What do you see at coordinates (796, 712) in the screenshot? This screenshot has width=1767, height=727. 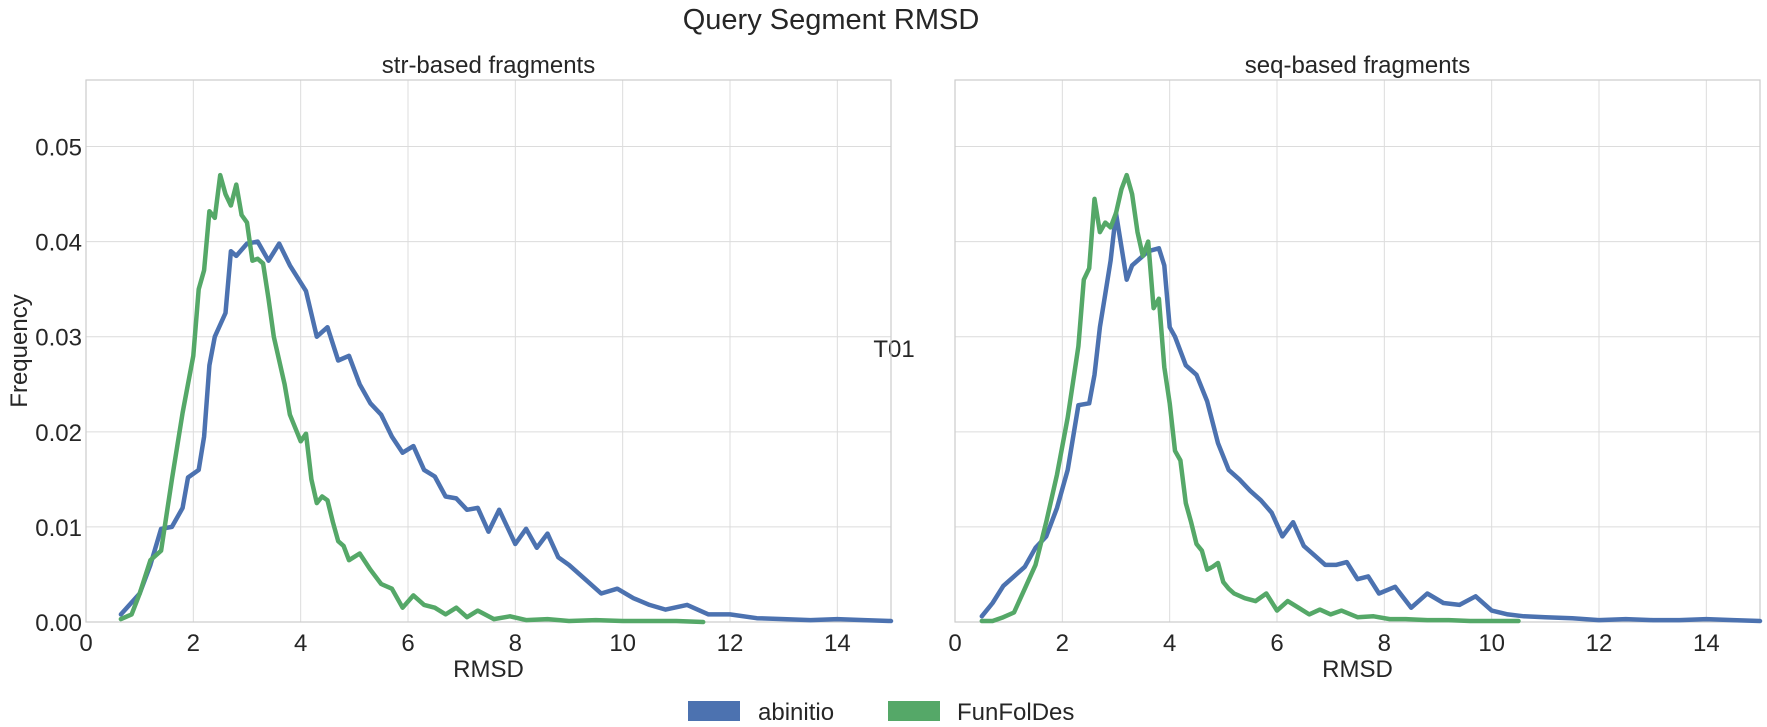 I see `legend-label: abinitio` at bounding box center [796, 712].